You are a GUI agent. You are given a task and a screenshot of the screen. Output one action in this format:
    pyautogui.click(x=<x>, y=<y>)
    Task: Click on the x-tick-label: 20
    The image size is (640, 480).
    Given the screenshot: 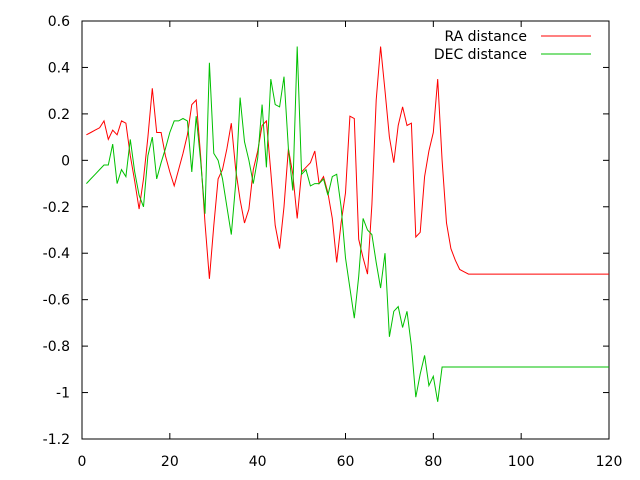 What is the action you would take?
    pyautogui.click(x=170, y=462)
    